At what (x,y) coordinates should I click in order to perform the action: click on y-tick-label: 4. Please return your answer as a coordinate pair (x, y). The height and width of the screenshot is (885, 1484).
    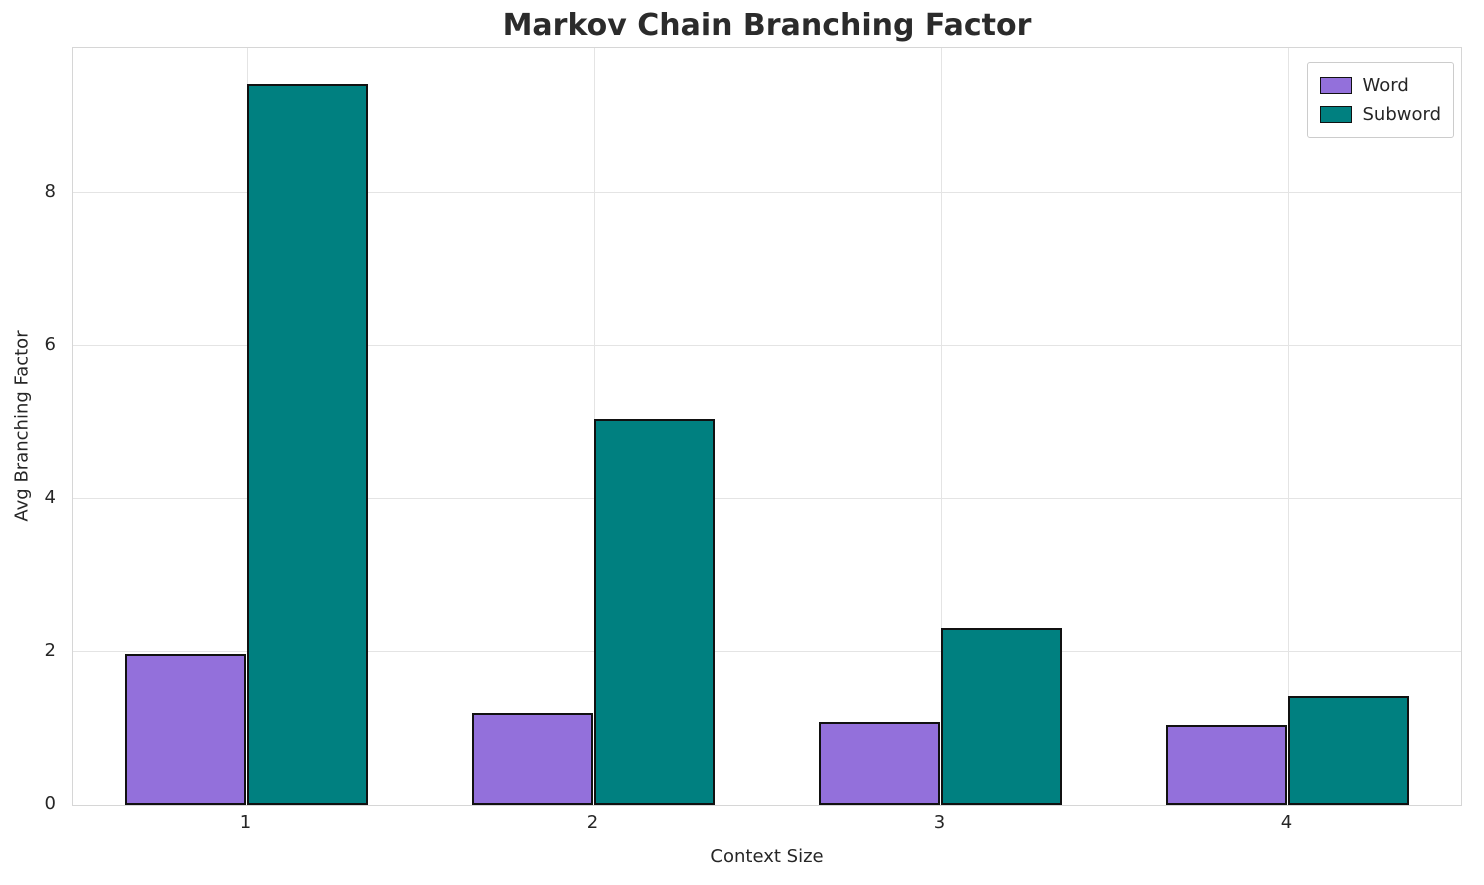
    Looking at the image, I should click on (50, 498).